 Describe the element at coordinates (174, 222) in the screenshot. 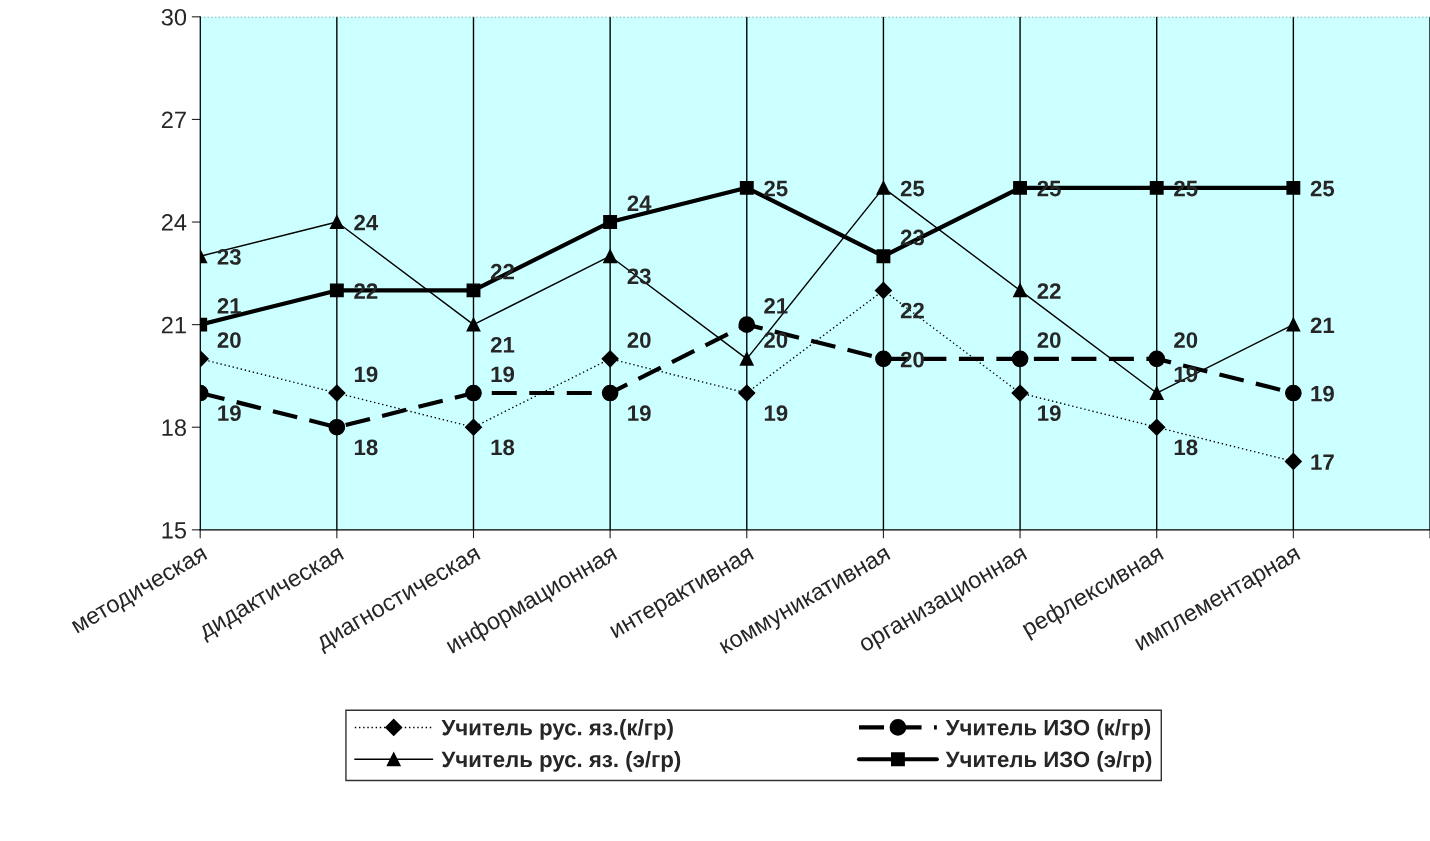

I see `y-tick-label: 24` at that location.